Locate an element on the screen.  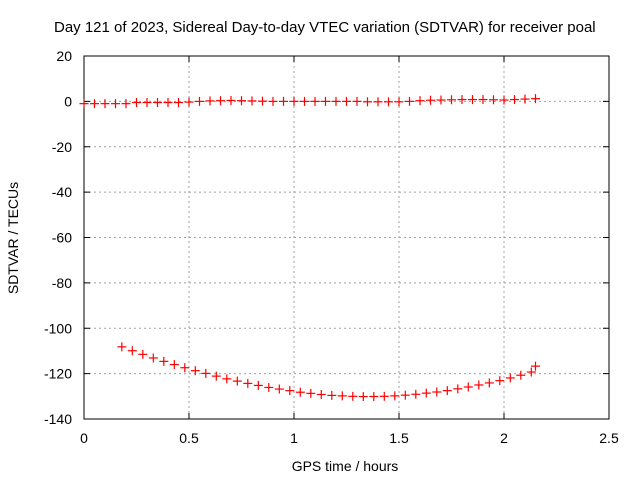
x-tick-label: 0 is located at coordinates (84, 438).